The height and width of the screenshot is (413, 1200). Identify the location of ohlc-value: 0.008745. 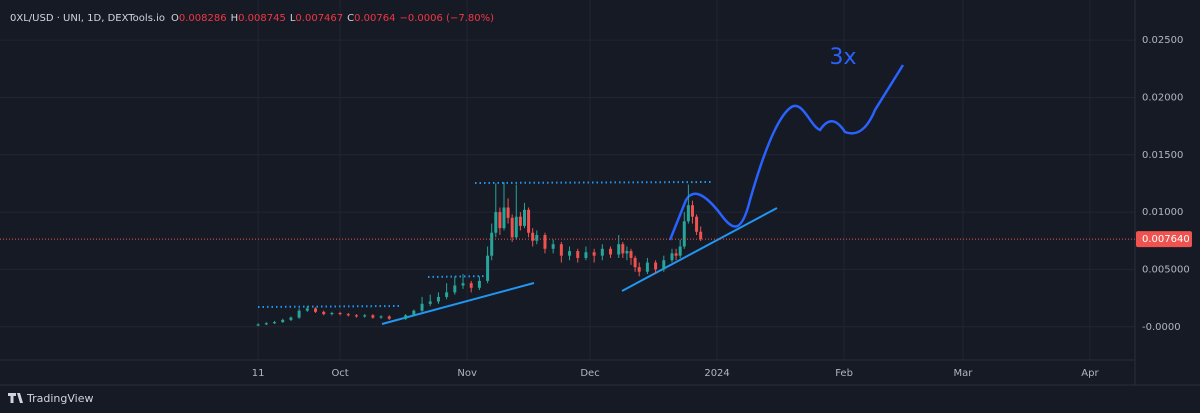
(262, 18).